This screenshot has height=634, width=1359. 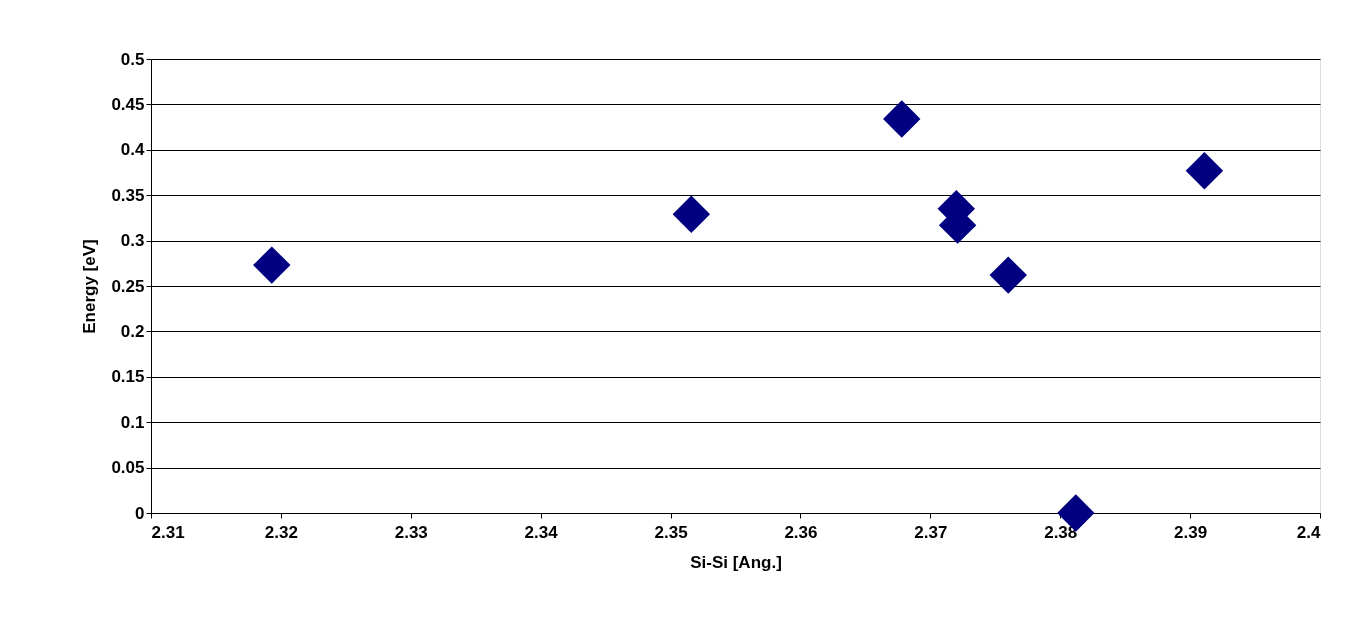 I want to click on x-tick-label: 2.4, so click(x=1309, y=532).